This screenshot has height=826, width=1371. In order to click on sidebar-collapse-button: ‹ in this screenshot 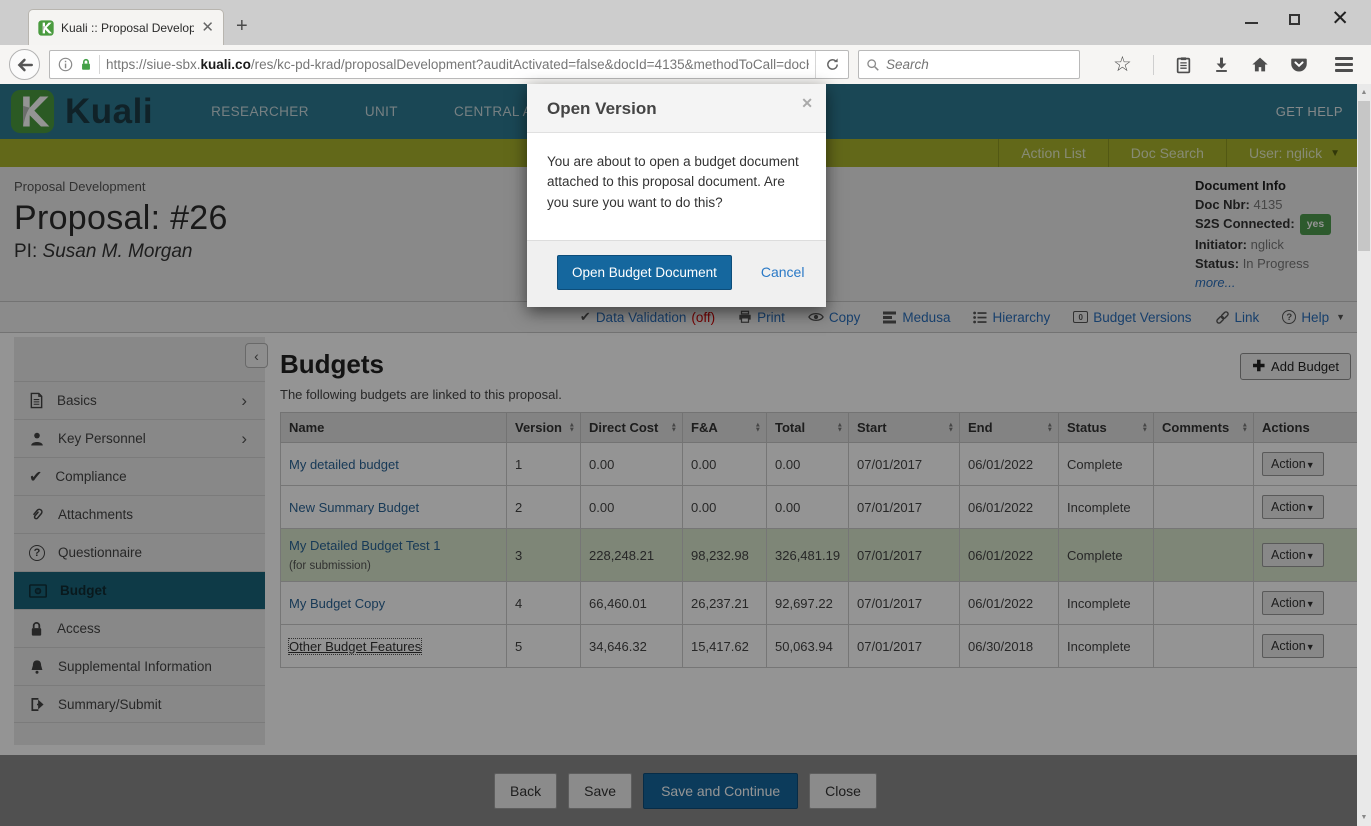, I will do `click(256, 355)`.